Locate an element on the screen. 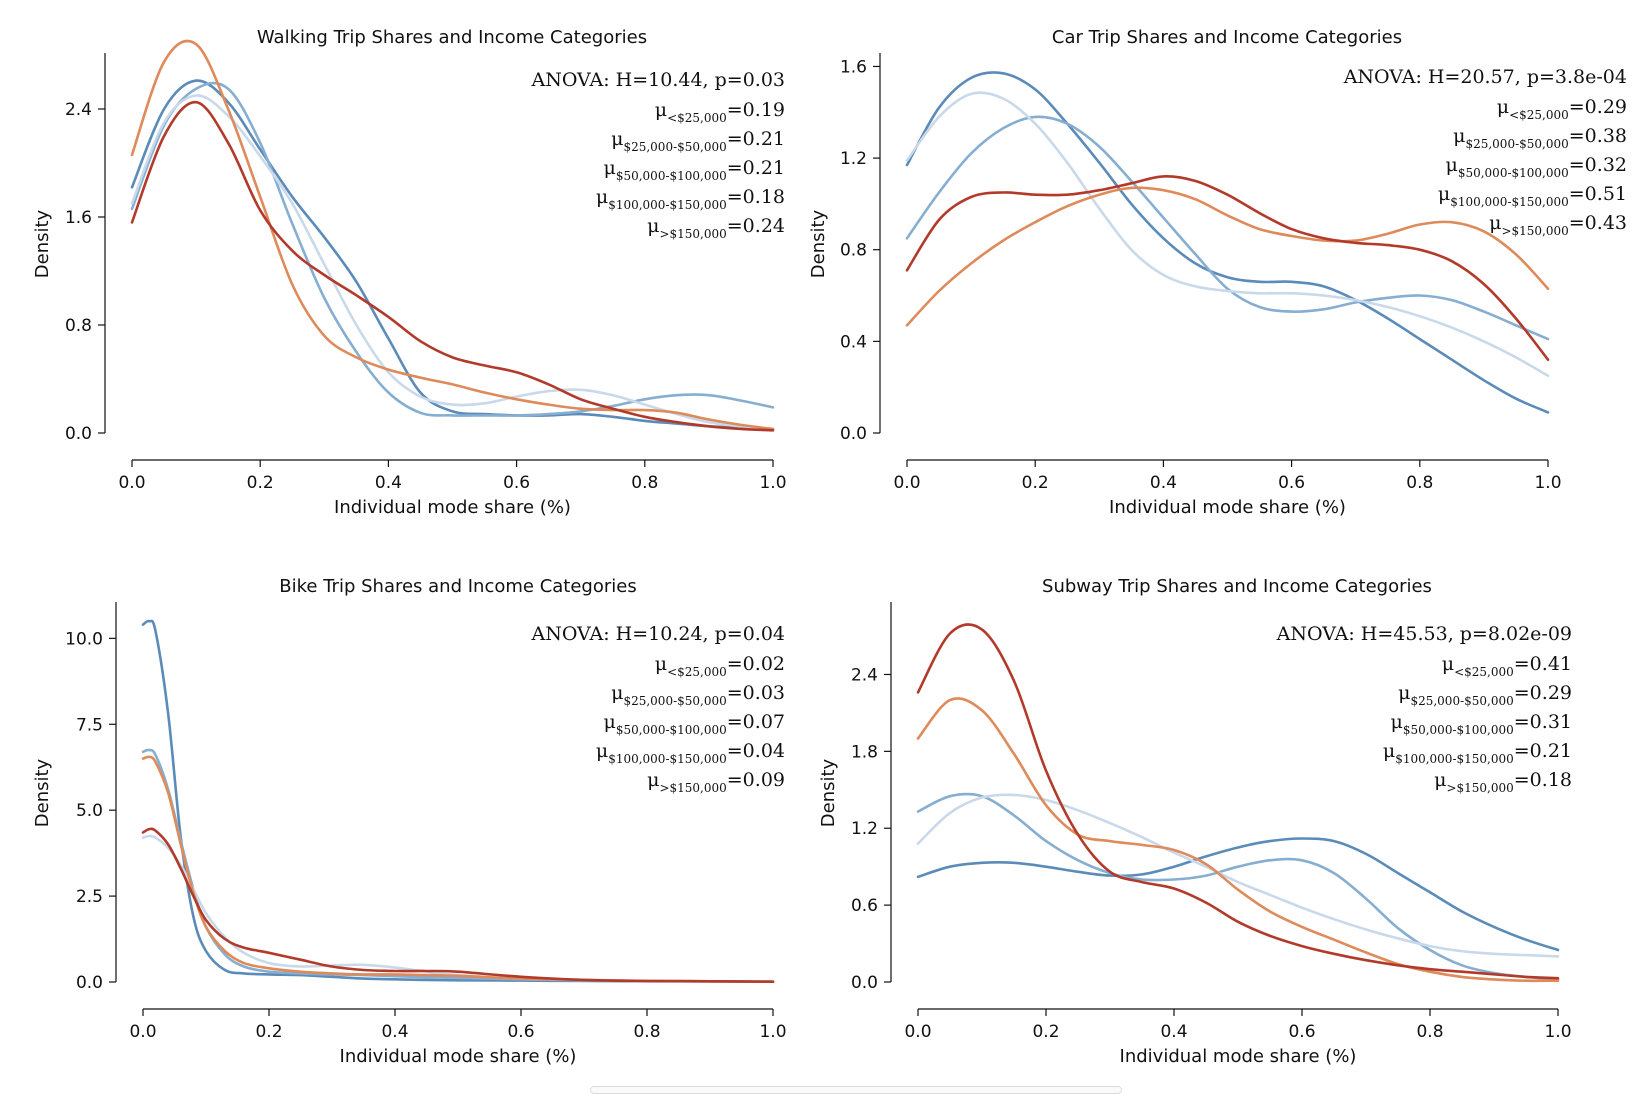 Image resolution: width=1645 pixels, height=1094 pixels. subway-y-tick-label: 1.8 is located at coordinates (864, 752).